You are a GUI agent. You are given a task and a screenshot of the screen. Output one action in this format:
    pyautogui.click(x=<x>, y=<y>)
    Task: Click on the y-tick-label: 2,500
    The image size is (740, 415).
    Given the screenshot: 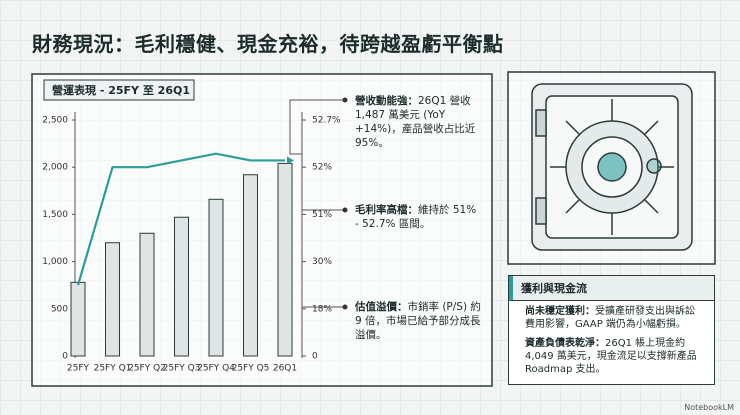 What is the action you would take?
    pyautogui.click(x=55, y=121)
    